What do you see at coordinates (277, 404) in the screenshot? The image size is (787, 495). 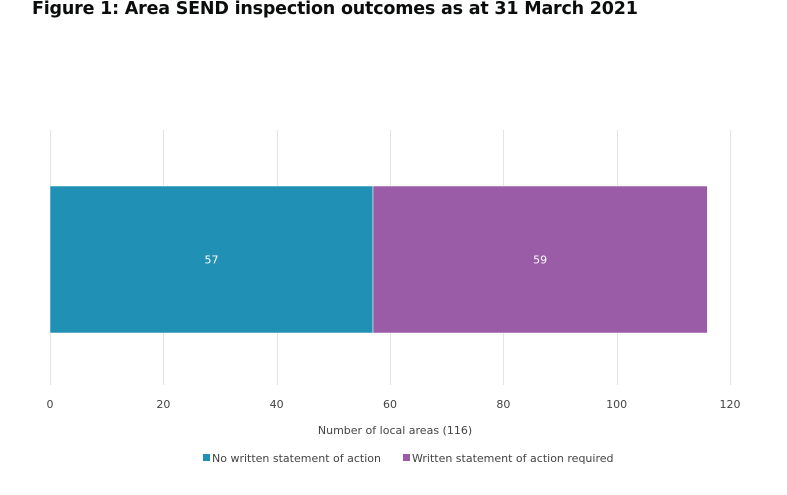 I see `x-tick-label: 40` at bounding box center [277, 404].